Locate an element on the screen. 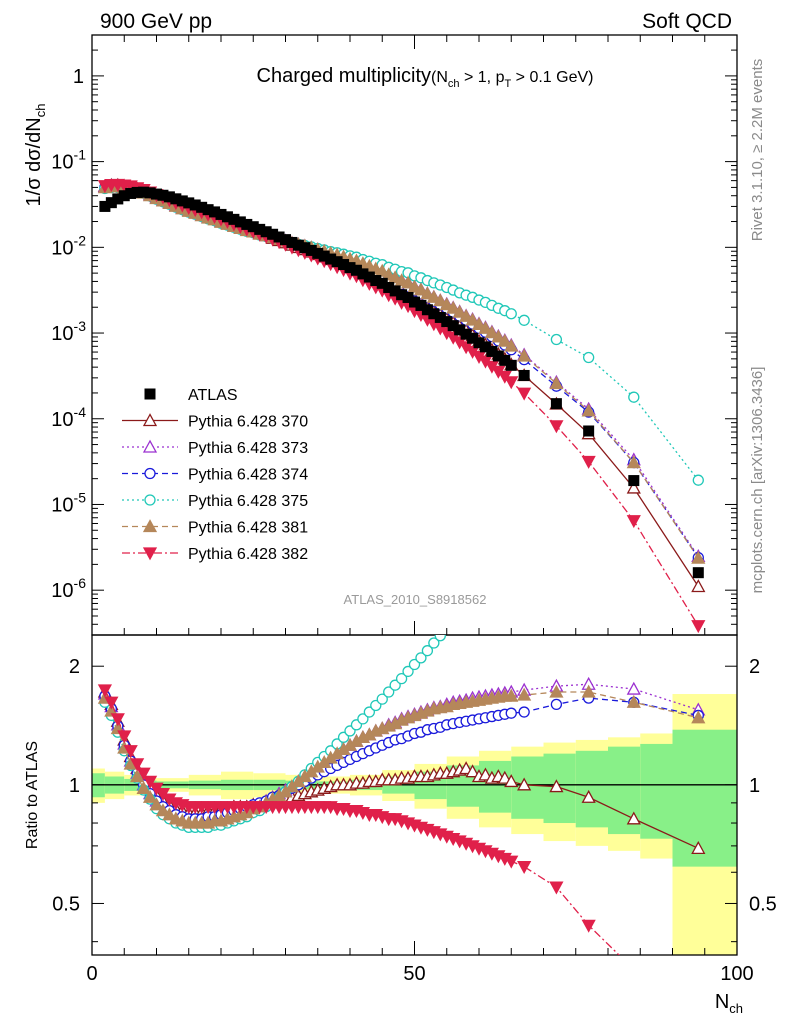 This screenshot has width=786, height=1024. header-right-label: Soft QCD is located at coordinates (687, 21).